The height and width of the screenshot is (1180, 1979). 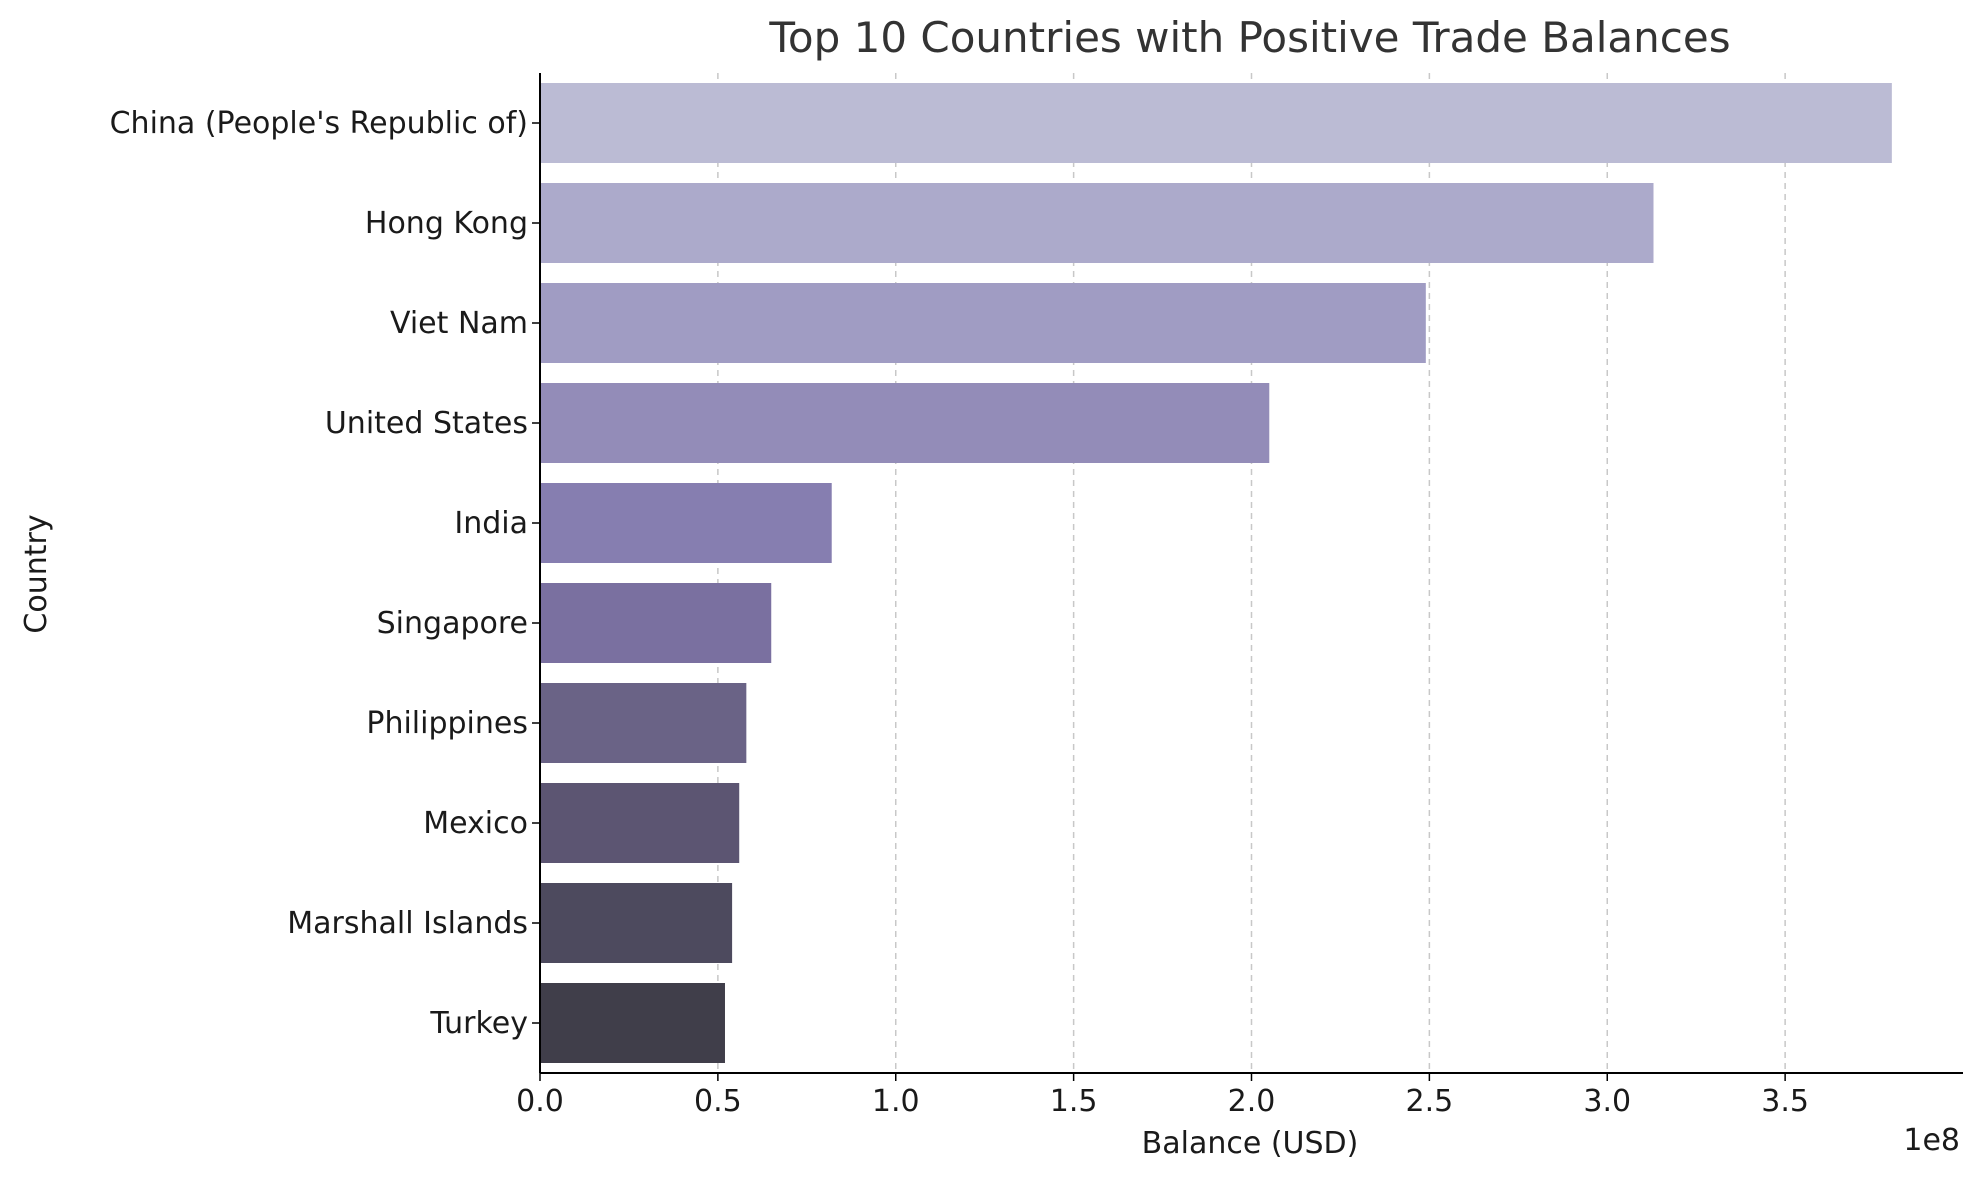 What do you see at coordinates (1252, 1101) in the screenshot?
I see `x-tick-label: 2.0` at bounding box center [1252, 1101].